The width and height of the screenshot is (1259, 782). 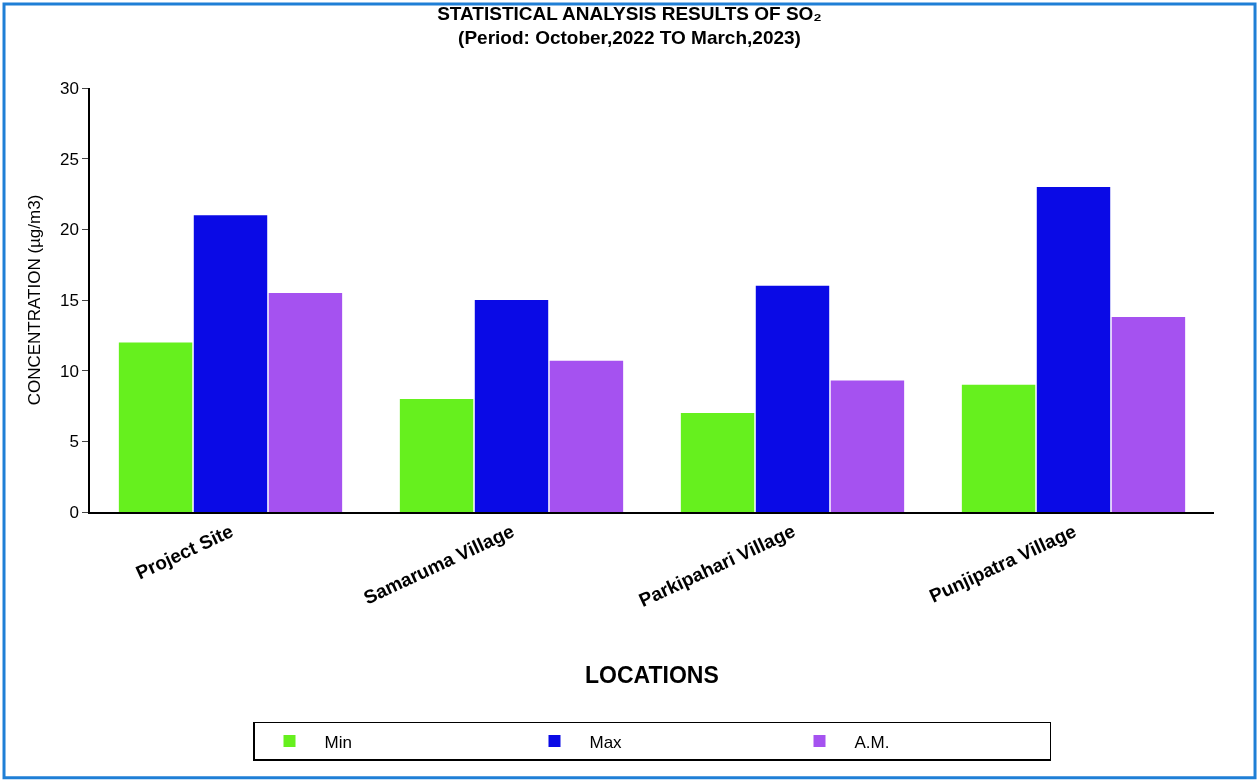 What do you see at coordinates (629, 38) in the screenshot?
I see `chart-subtitle: (Period: October,2022 TO March,2023)` at bounding box center [629, 38].